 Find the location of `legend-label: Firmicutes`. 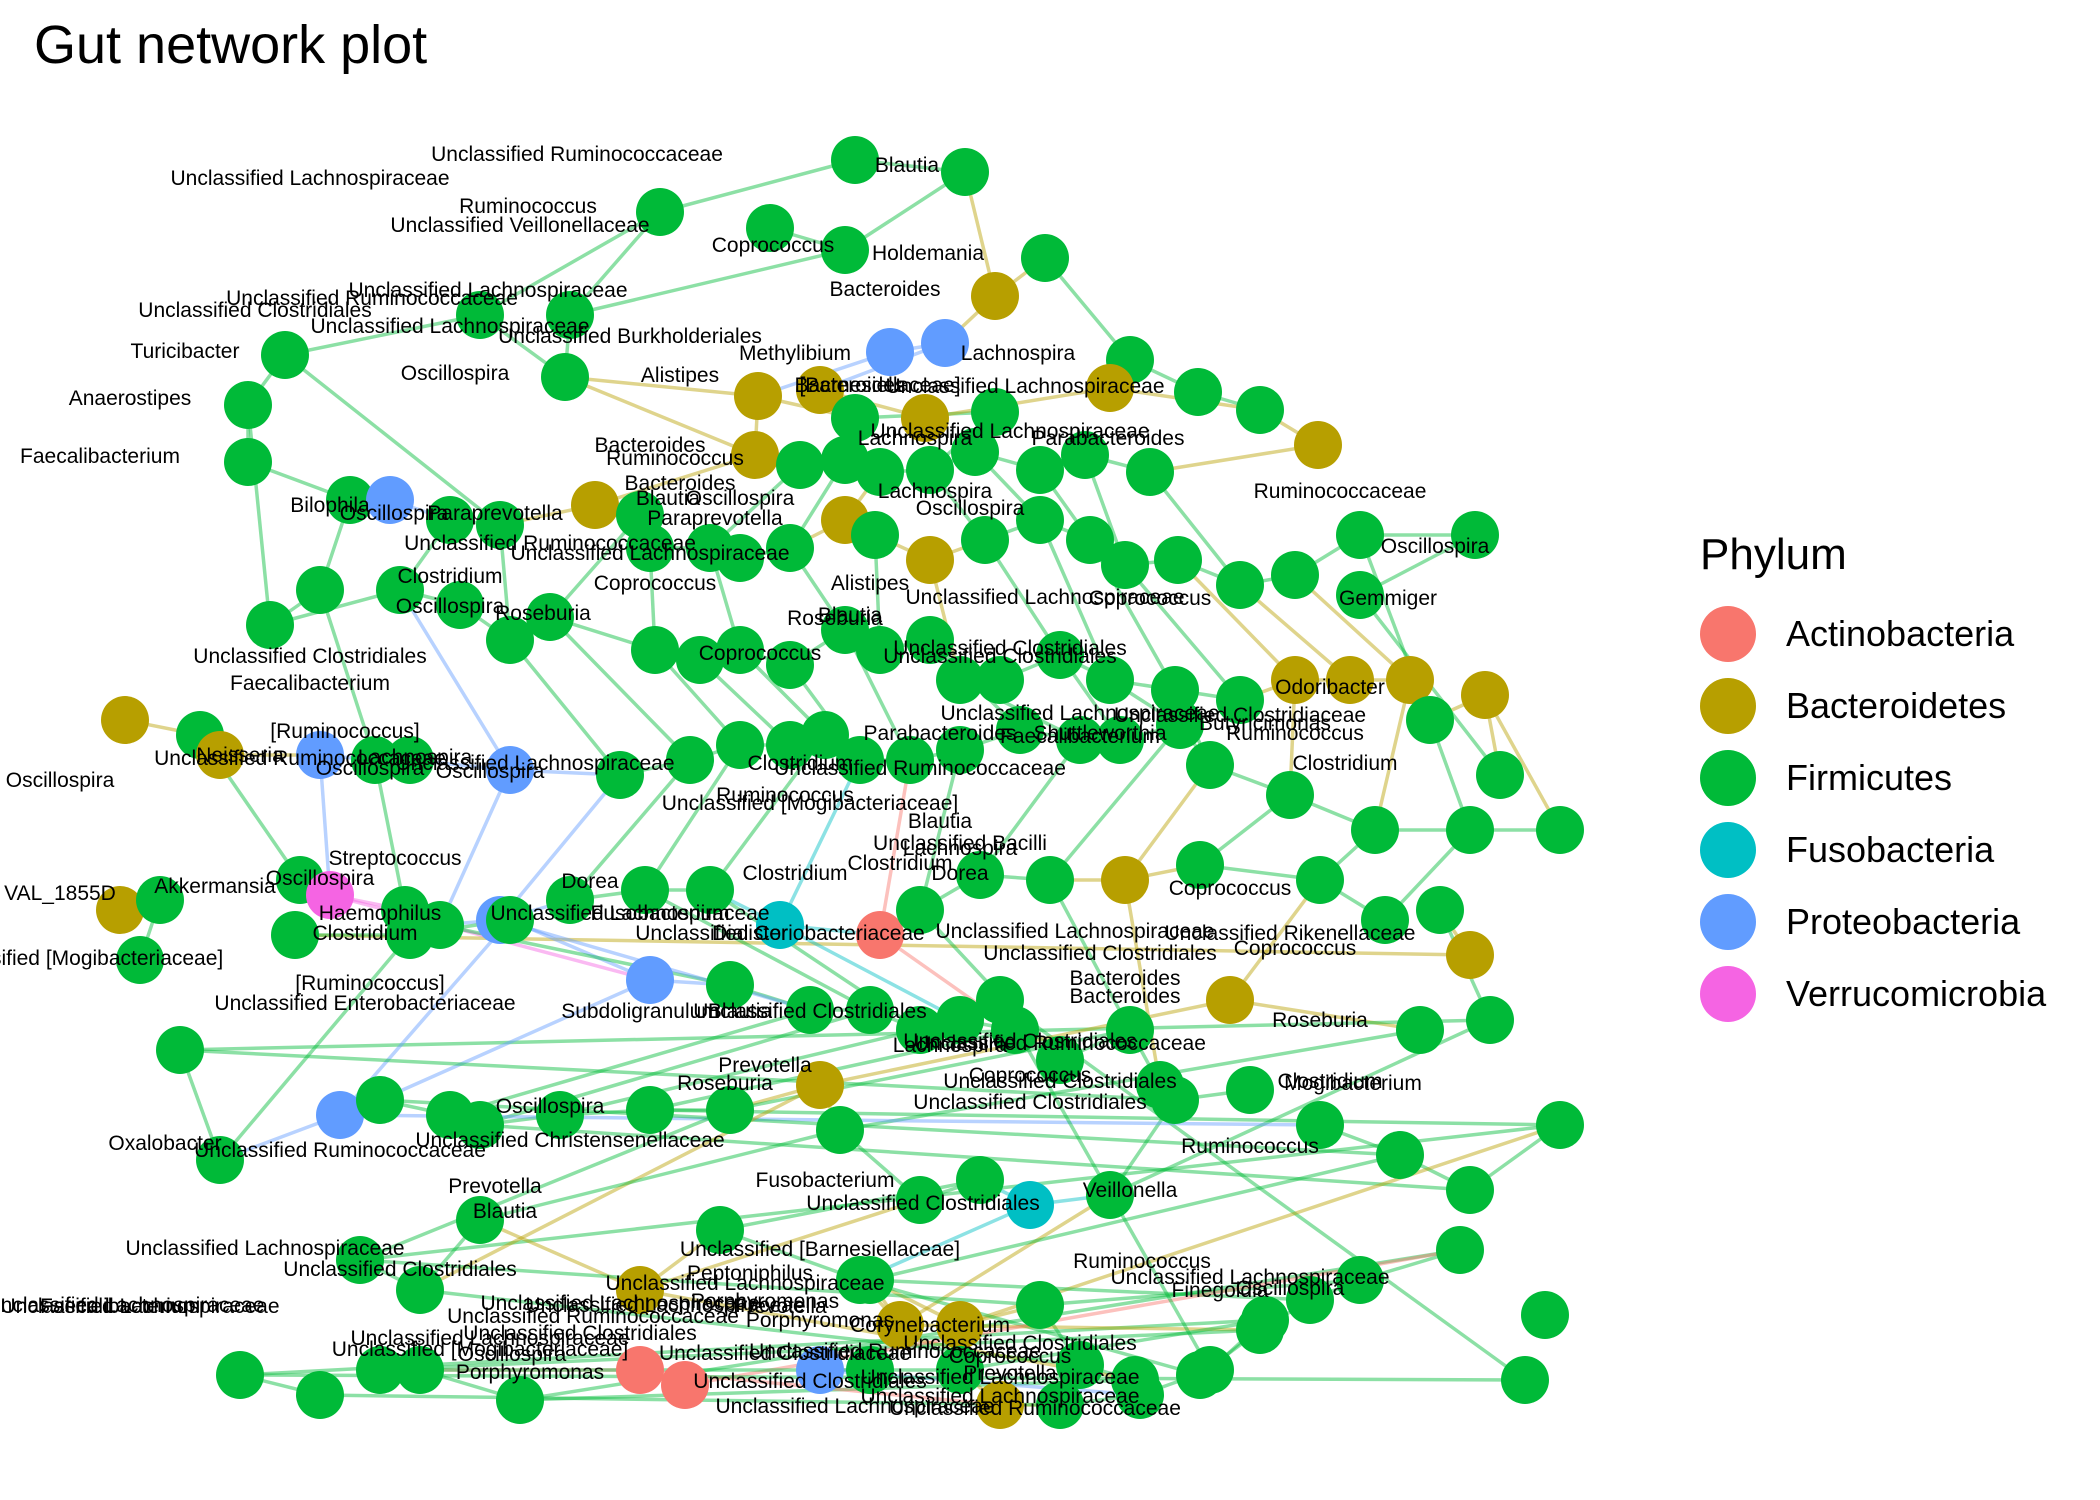

legend-label: Firmicutes is located at coordinates (1869, 777).